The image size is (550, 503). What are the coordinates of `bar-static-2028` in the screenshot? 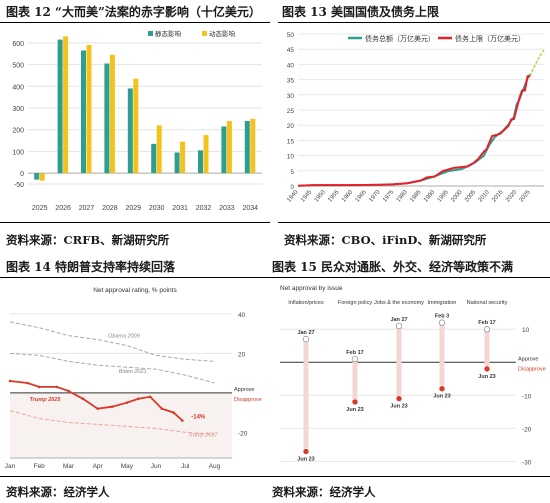 It's located at (107, 118).